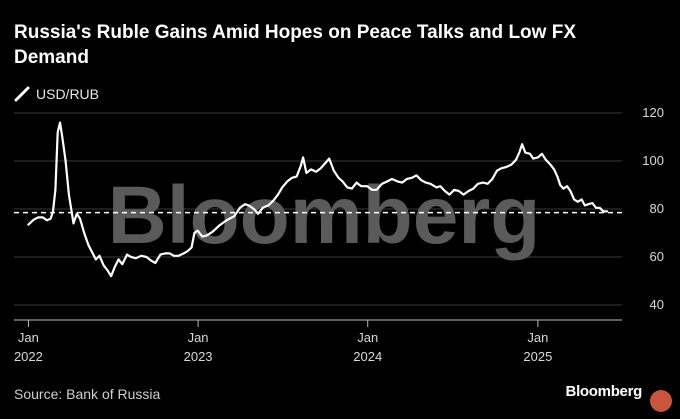 The image size is (680, 419). What do you see at coordinates (283, 342) in the screenshot?
I see `x-ticks: Jan 2022 Jan 2023 Jan 2024 Jan 2025` at bounding box center [283, 342].